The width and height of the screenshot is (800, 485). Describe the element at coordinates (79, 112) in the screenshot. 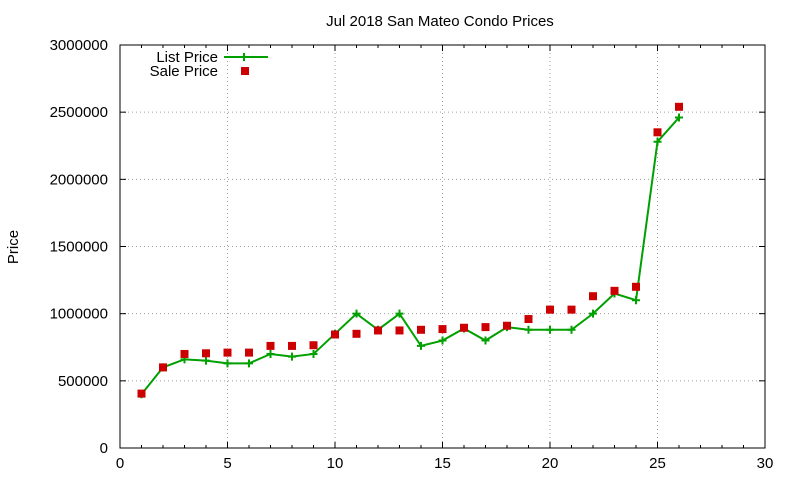

I see `y-tick-label: 2500000` at that location.